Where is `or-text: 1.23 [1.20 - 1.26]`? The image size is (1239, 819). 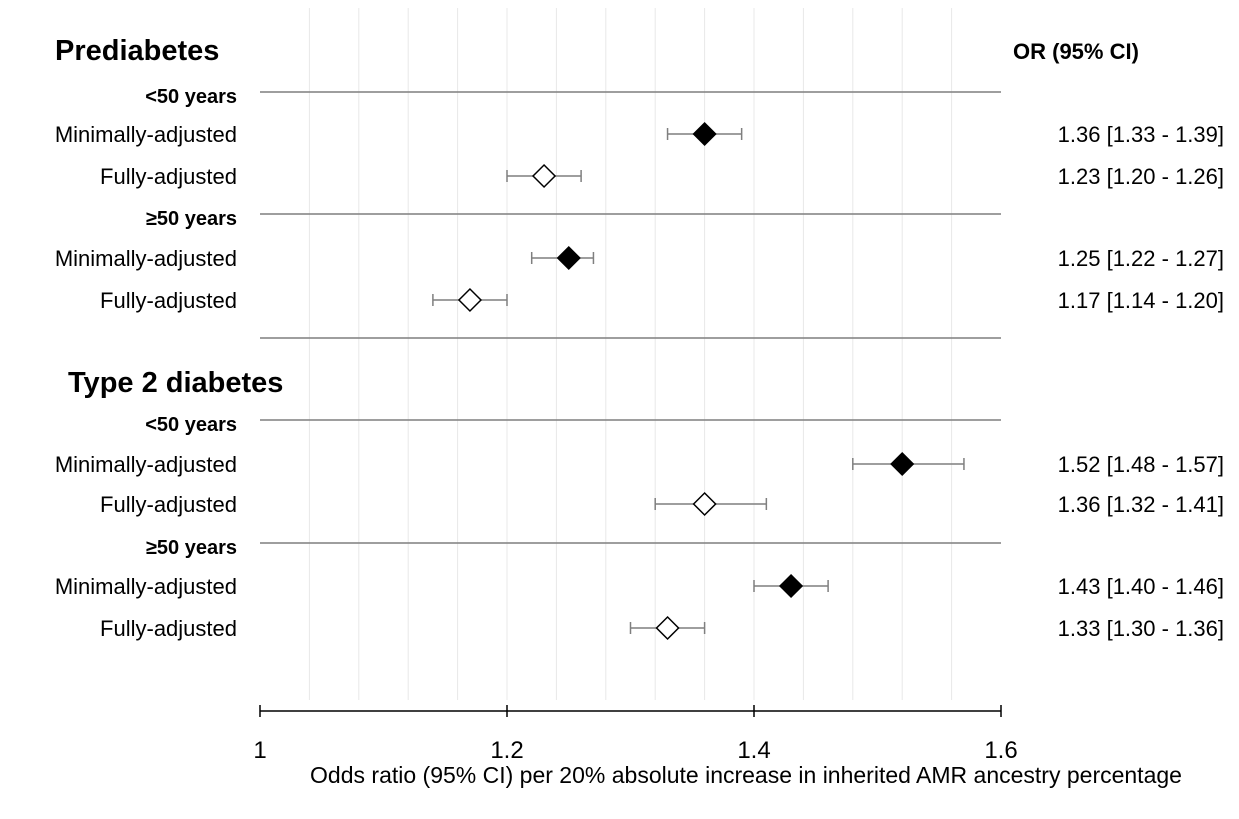
or-text: 1.23 [1.20 - 1.26] is located at coordinates (1141, 176).